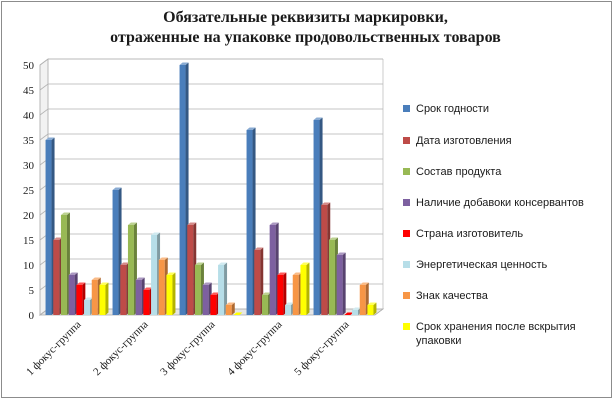 The height and width of the screenshot is (401, 615). I want to click on legend-label: Страна изготовитель, so click(470, 234).